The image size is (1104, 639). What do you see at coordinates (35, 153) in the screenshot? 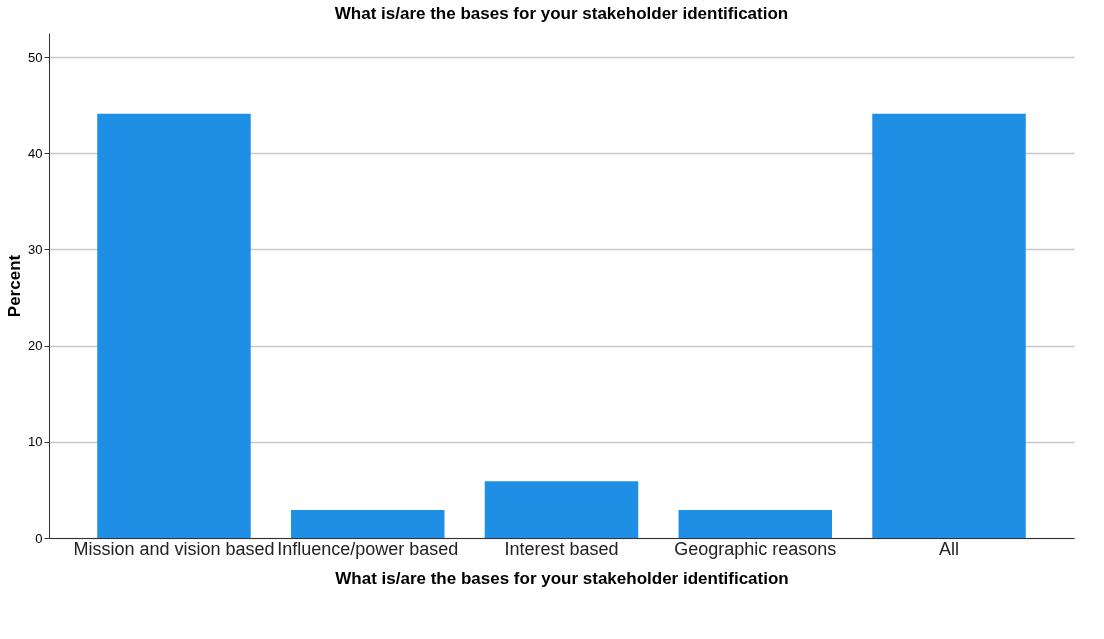
I see `y-tick-label: 40` at bounding box center [35, 153].